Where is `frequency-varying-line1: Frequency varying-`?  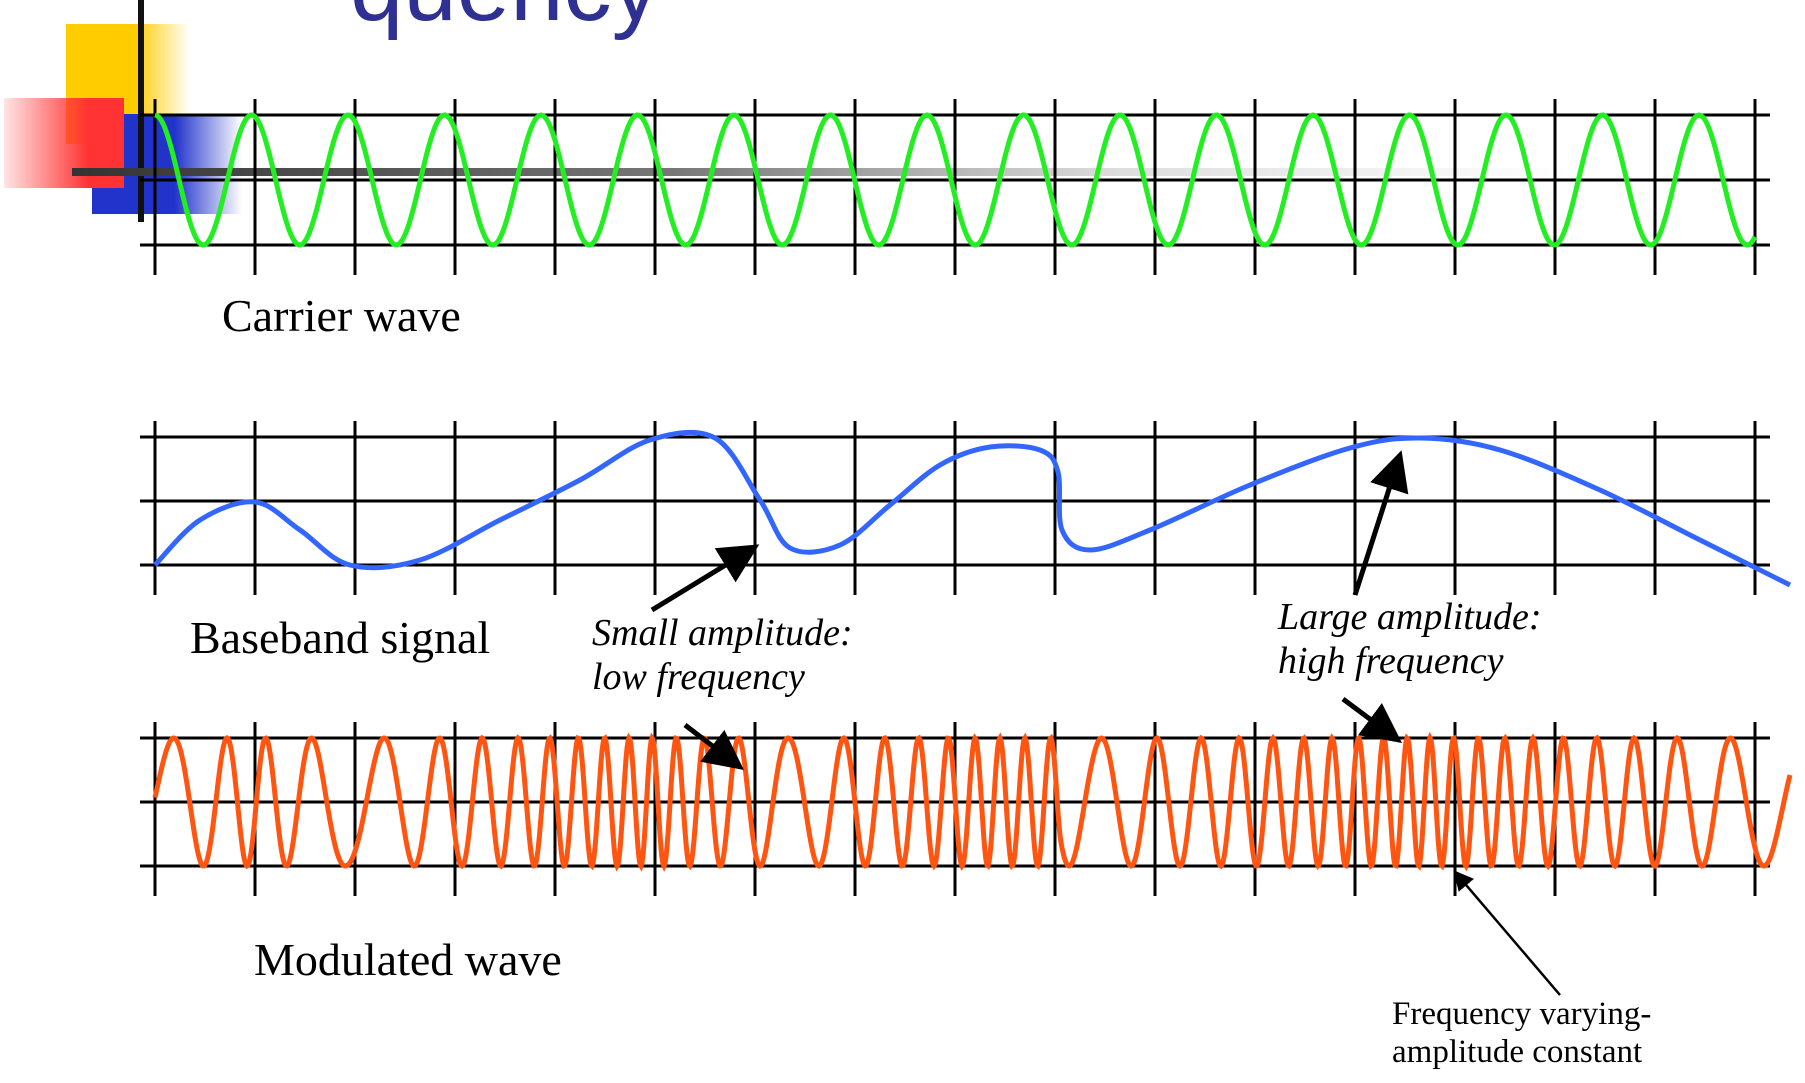
frequency-varying-line1: Frequency varying- is located at coordinates (1522, 1014).